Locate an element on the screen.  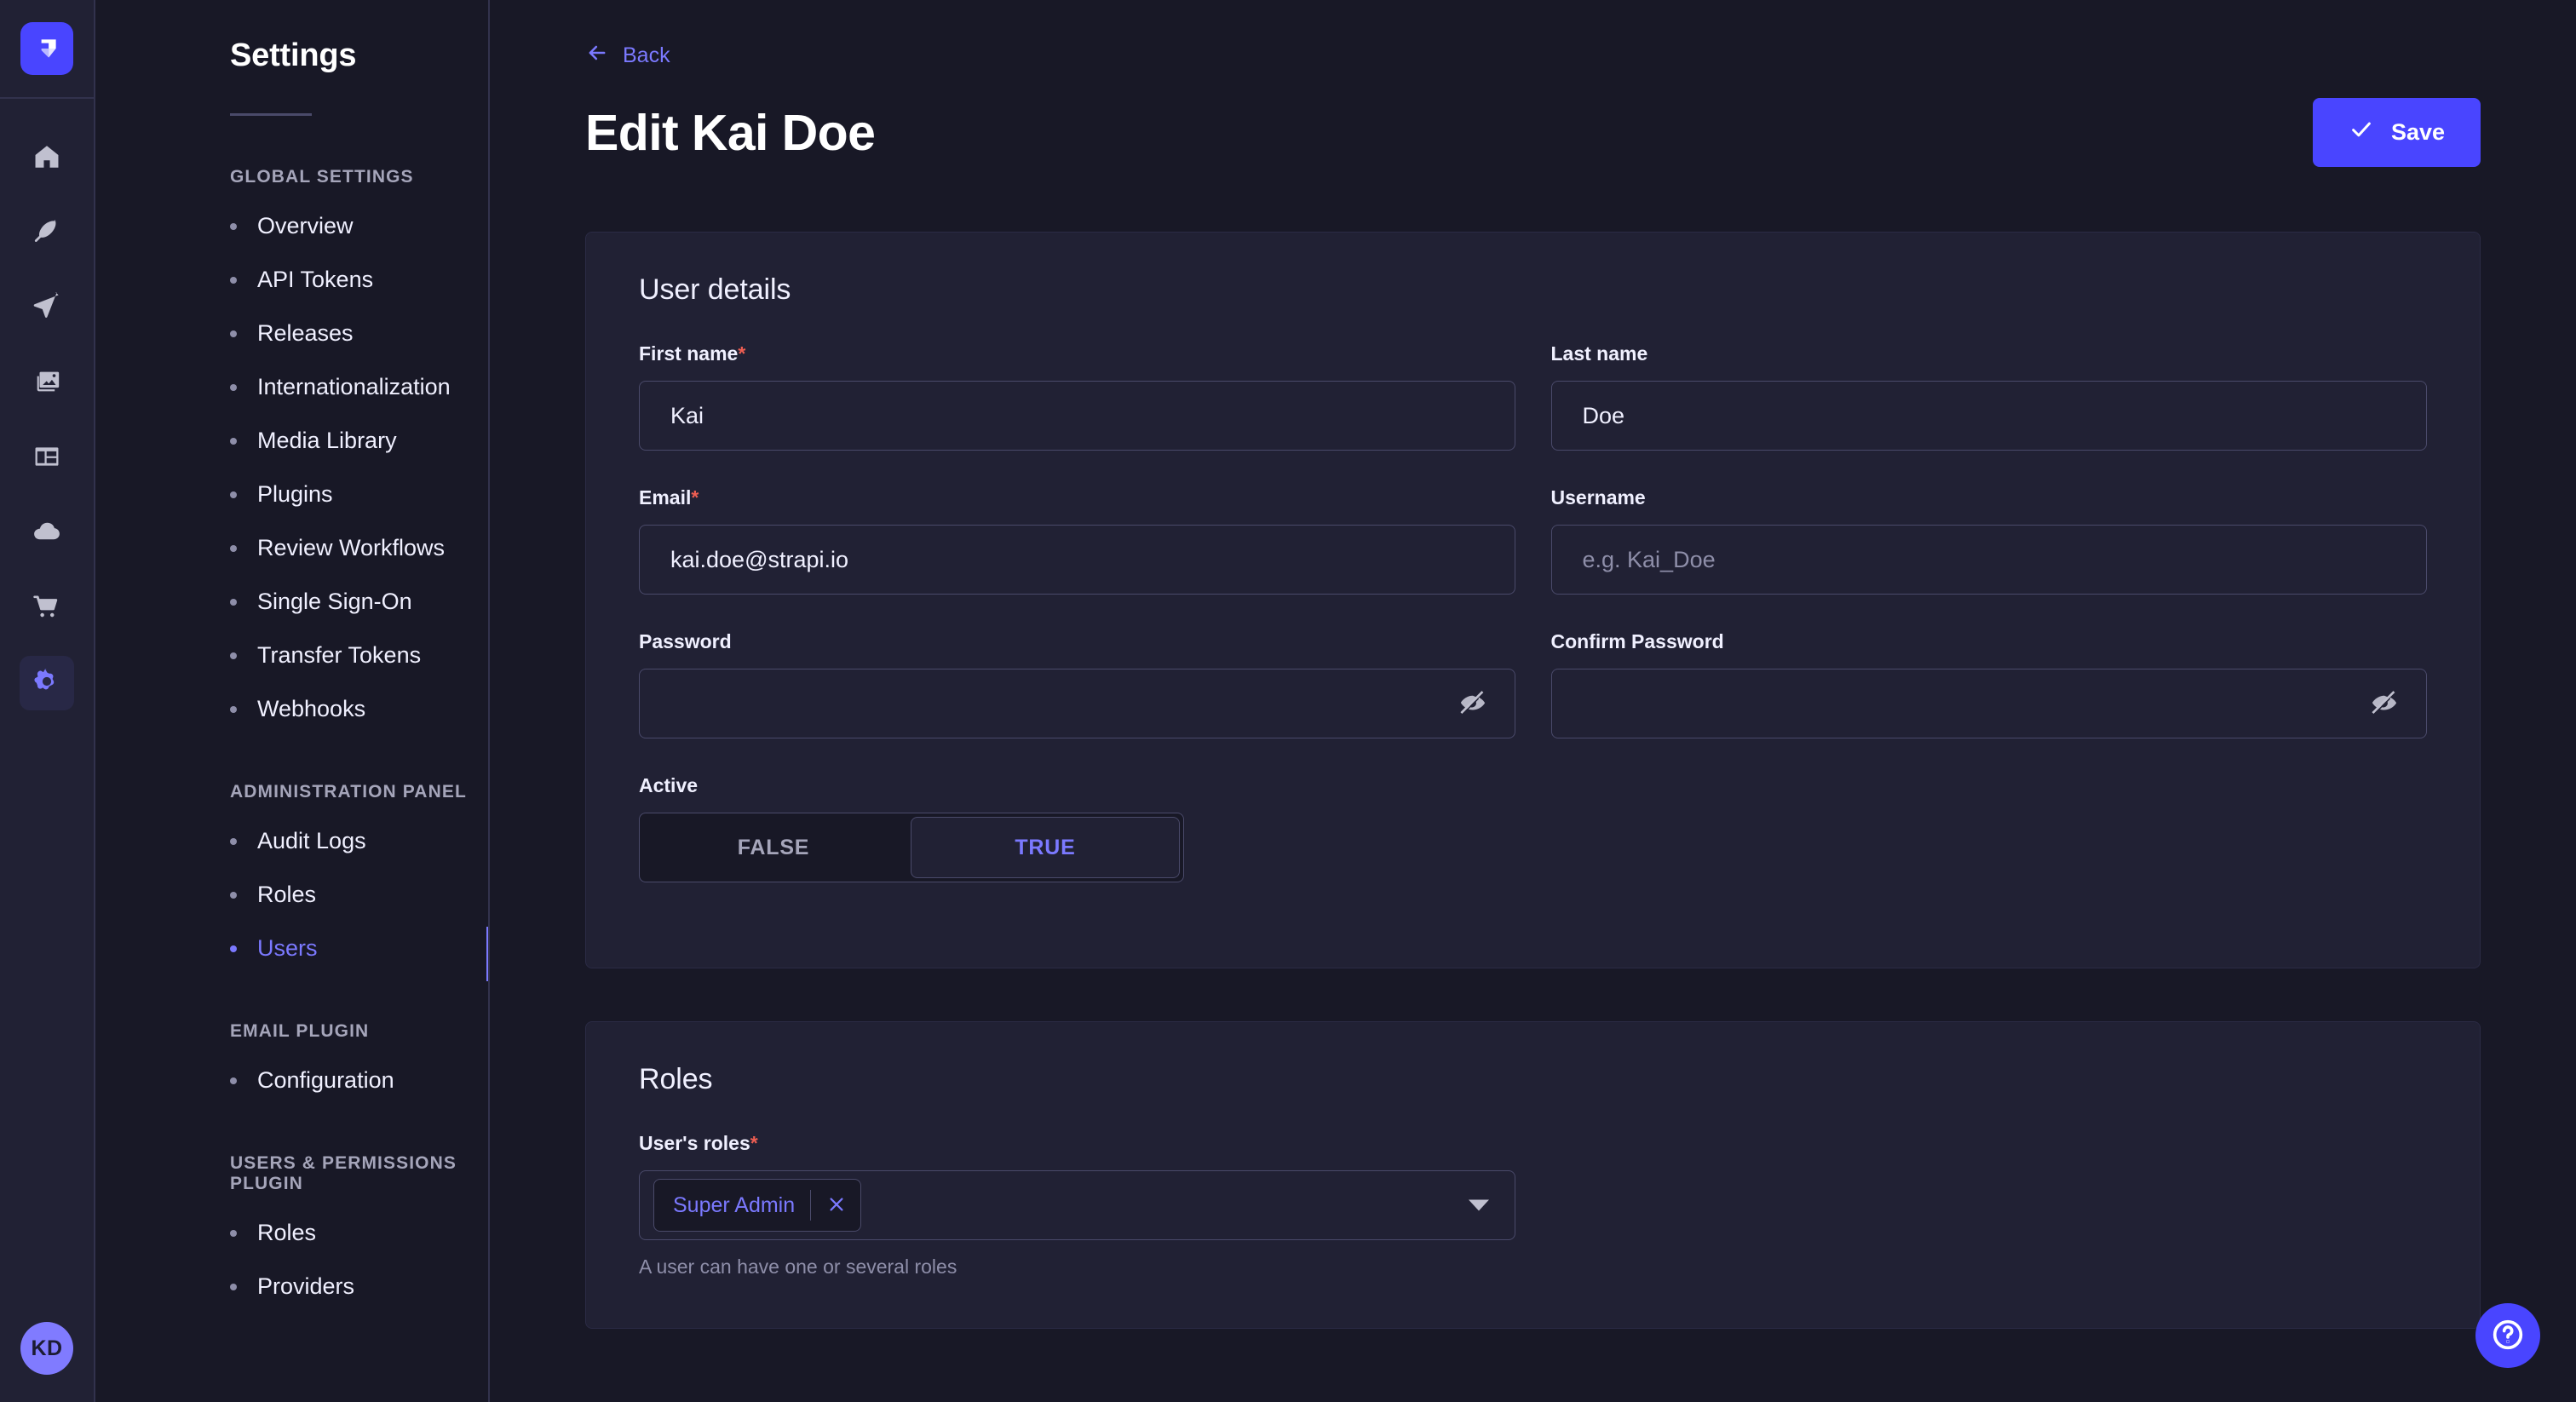
rail-item-content-type-builder is located at coordinates (47, 308).